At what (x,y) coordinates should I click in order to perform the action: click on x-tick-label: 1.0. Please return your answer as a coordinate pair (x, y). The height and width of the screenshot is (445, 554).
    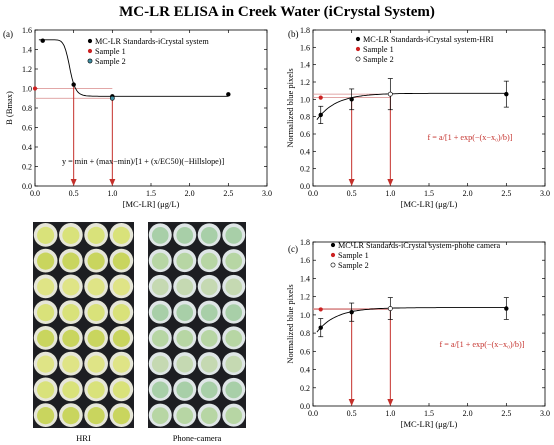
    Looking at the image, I should click on (112, 193).